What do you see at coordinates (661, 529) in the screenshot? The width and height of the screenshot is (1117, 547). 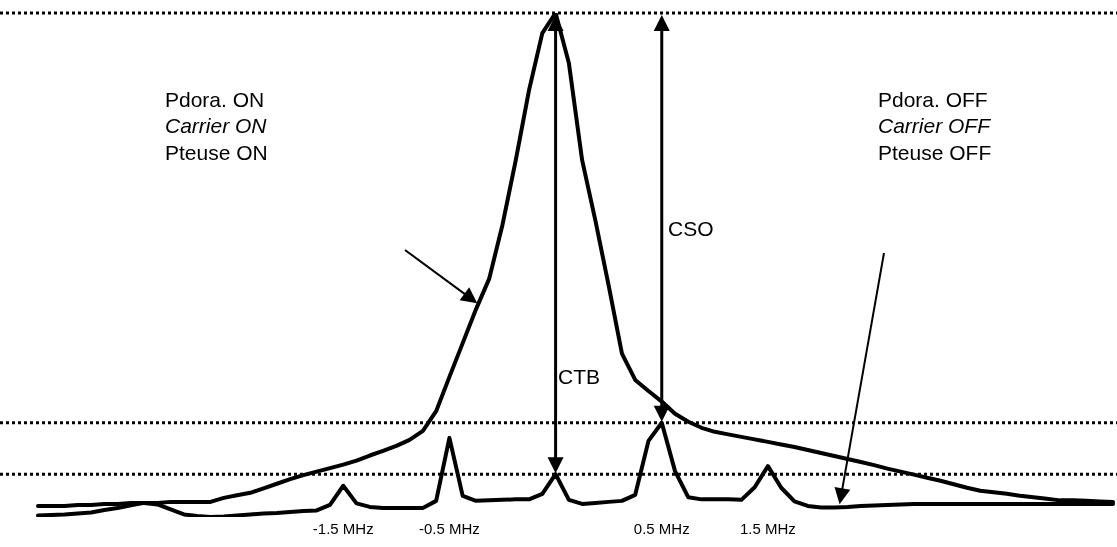 I see `x-tick-label: 0.5 MHz` at bounding box center [661, 529].